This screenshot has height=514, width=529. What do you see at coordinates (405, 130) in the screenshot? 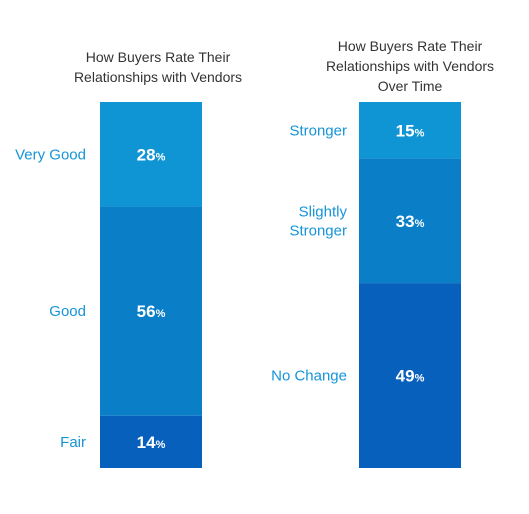
I see `data-label-value: 15` at bounding box center [405, 130].